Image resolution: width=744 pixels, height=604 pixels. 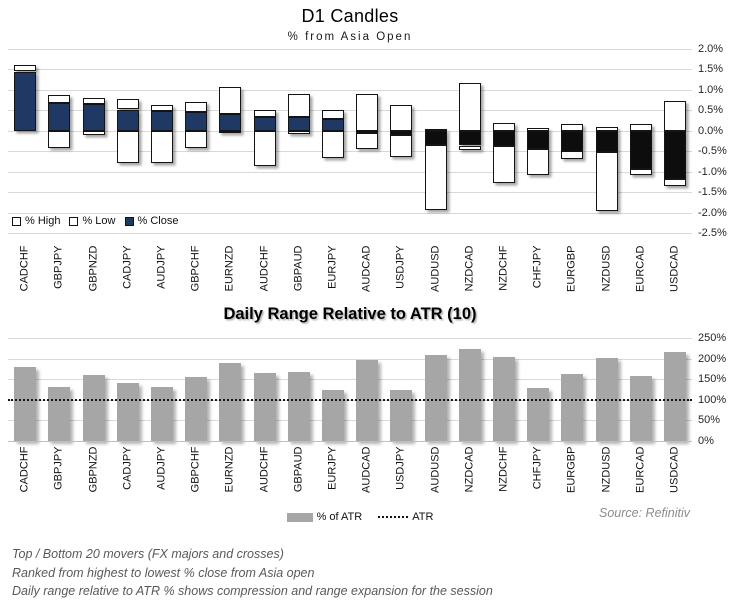 What do you see at coordinates (571, 268) in the screenshot?
I see `candle-x-label-EURGBP: EURGBP` at bounding box center [571, 268].